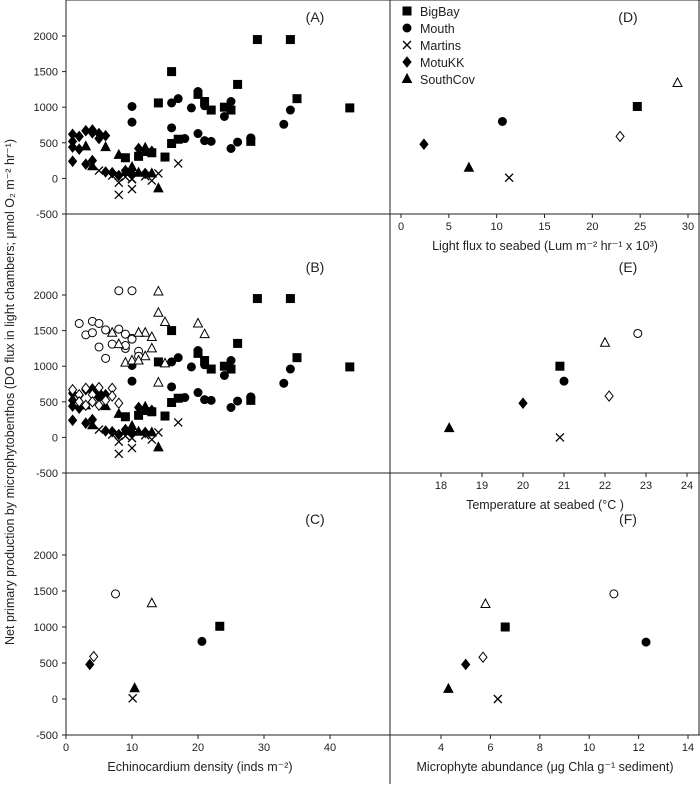  I want to click on y-tick-label: 2000, so click(46, 37).